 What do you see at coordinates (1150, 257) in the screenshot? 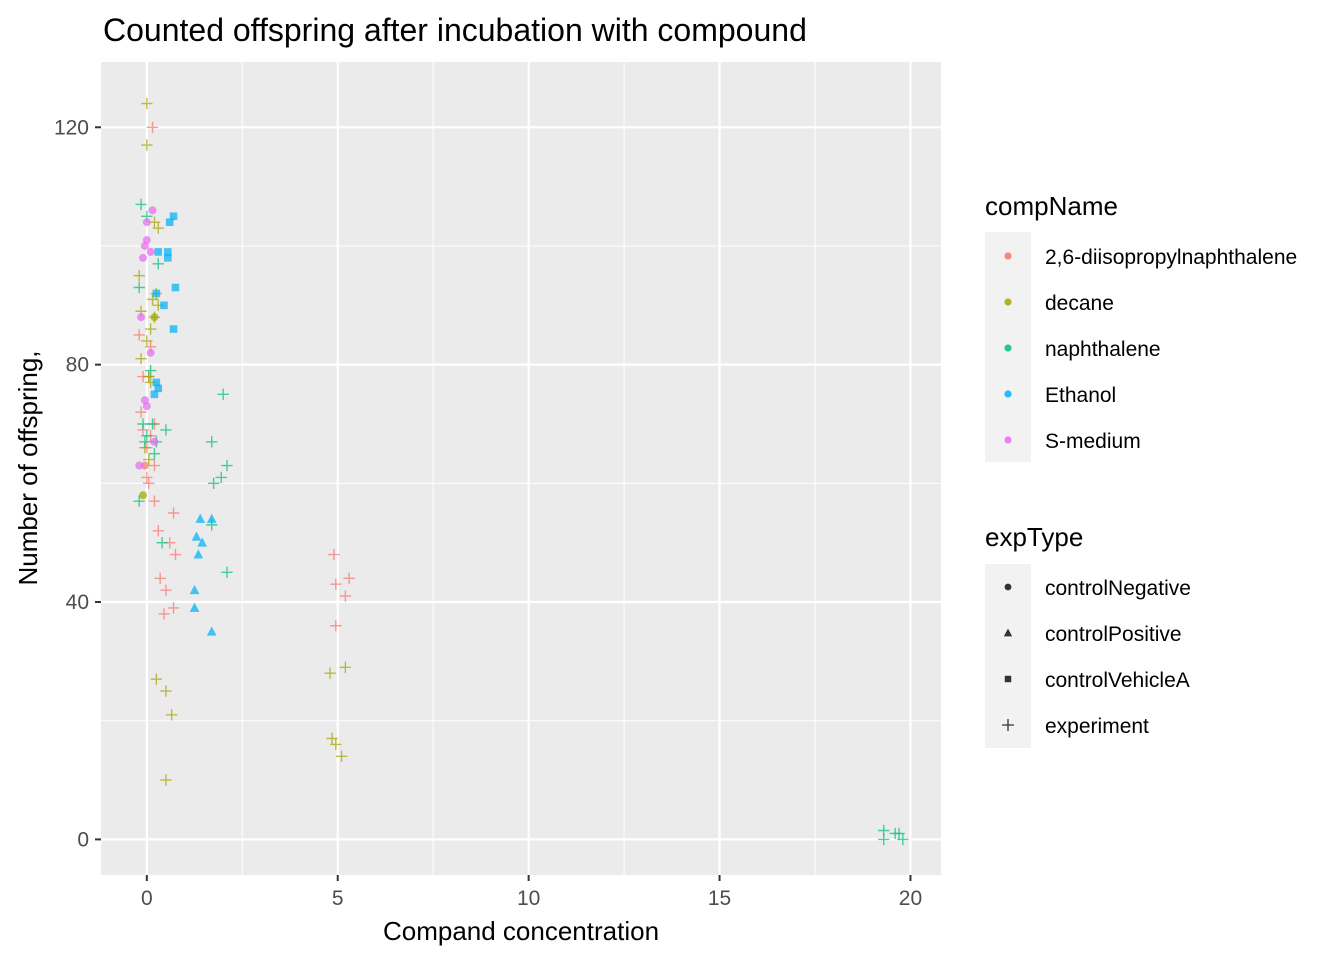
I see `legend-item: 2,6-diisopropylnaphthalene` at bounding box center [1150, 257].